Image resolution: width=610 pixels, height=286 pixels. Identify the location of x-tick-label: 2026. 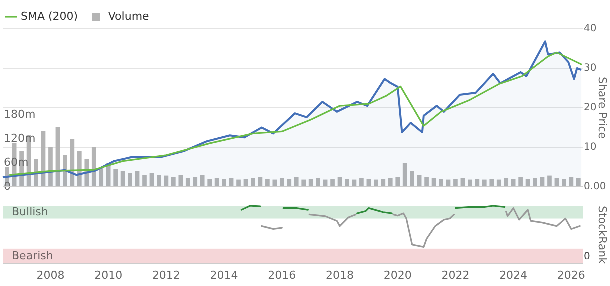
(571, 275).